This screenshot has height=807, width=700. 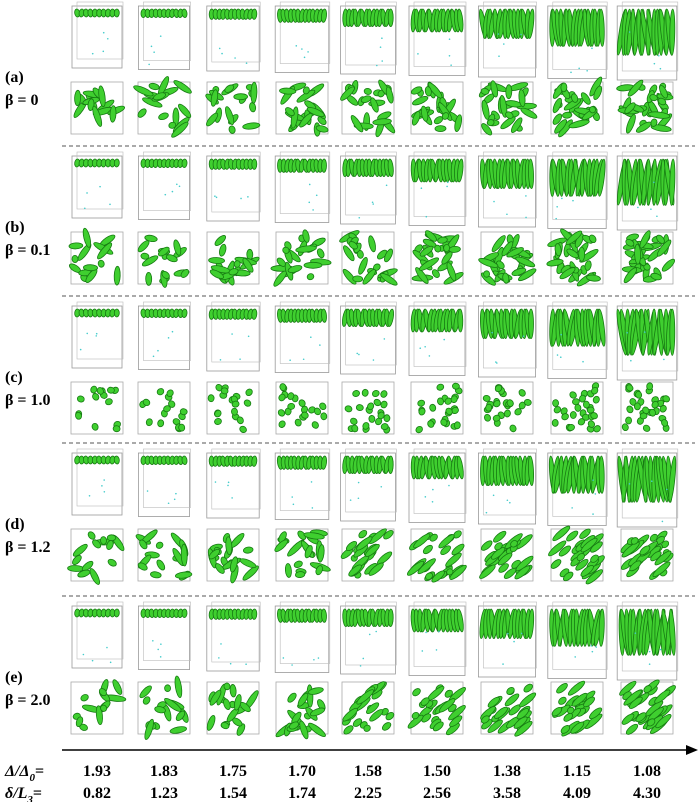 I want to click on row-label: (a), so click(x=14, y=77).